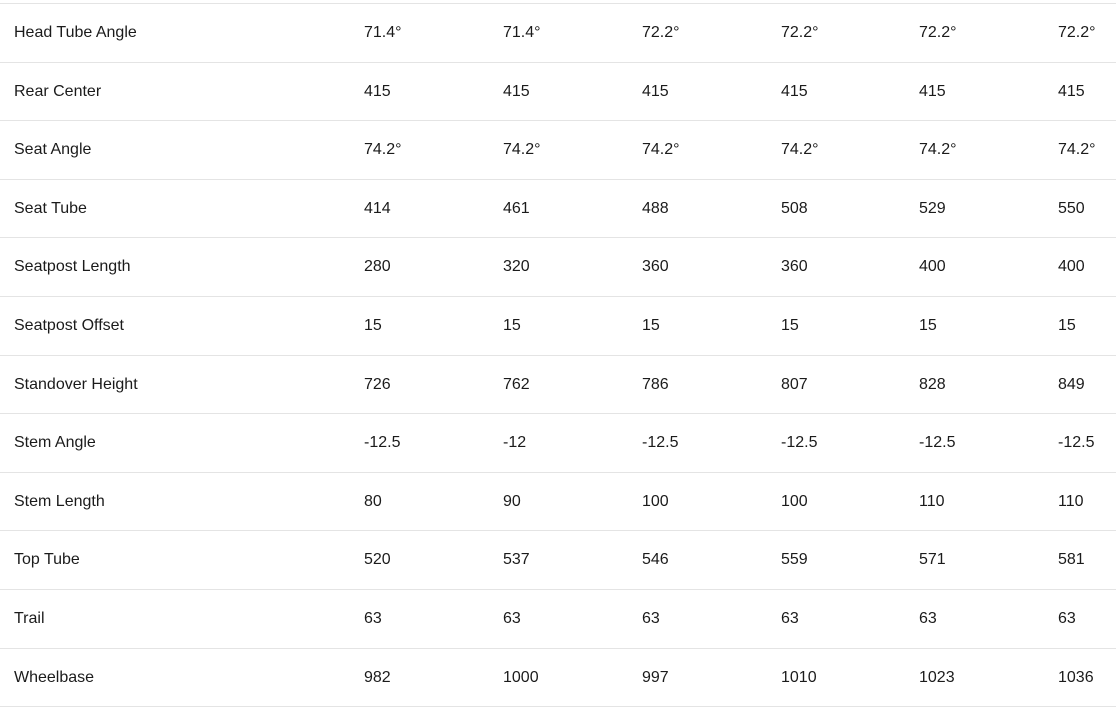 The height and width of the screenshot is (709, 1116). I want to click on table-row: Stem Angle -12.5 -12 -12.5 -12.5 -12.5 -12.5, so click(558, 443).